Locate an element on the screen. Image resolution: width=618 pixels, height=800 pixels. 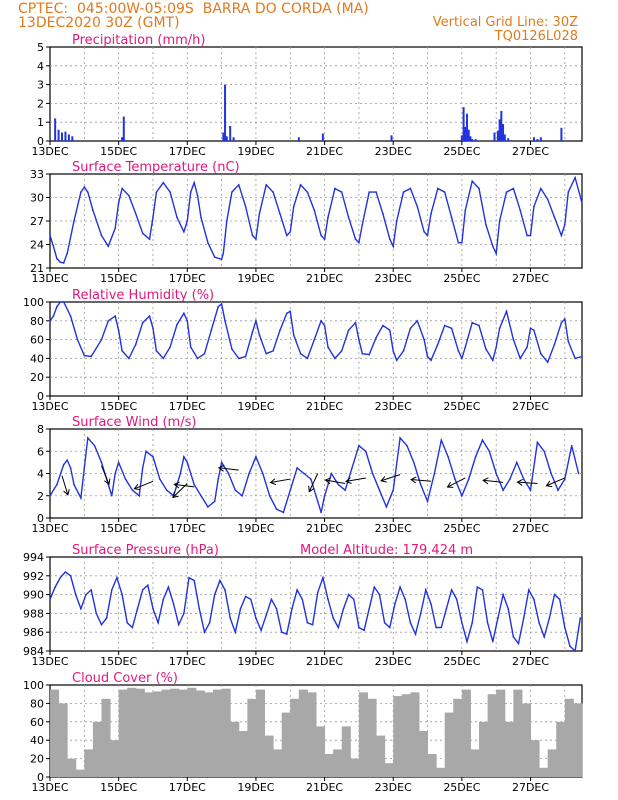
wind-title: Surface Wind (m/s) is located at coordinates (134, 422).